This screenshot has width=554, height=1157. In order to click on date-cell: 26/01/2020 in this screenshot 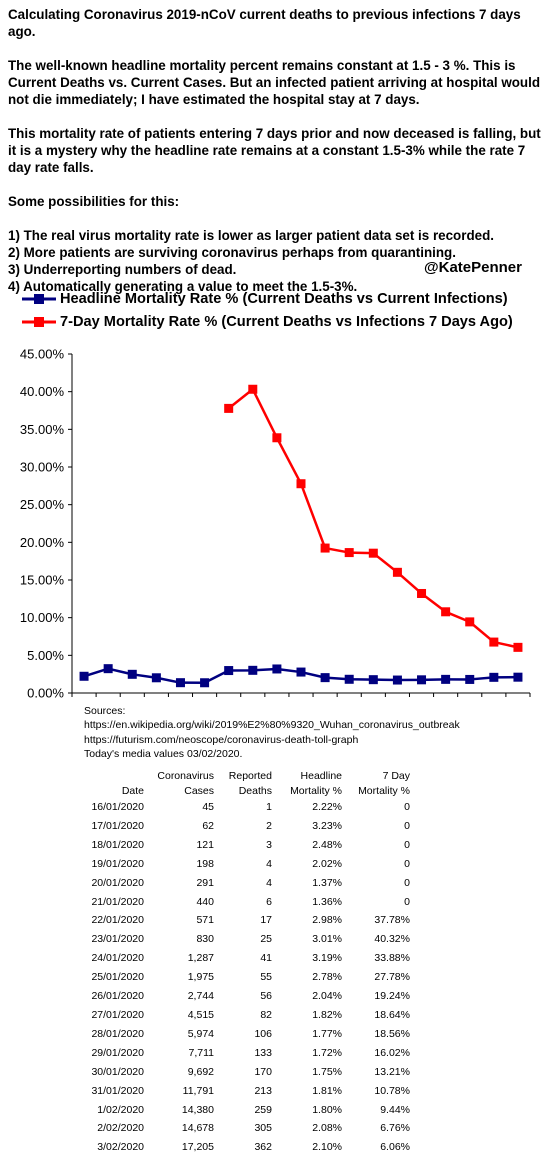, I will do `click(117, 996)`.